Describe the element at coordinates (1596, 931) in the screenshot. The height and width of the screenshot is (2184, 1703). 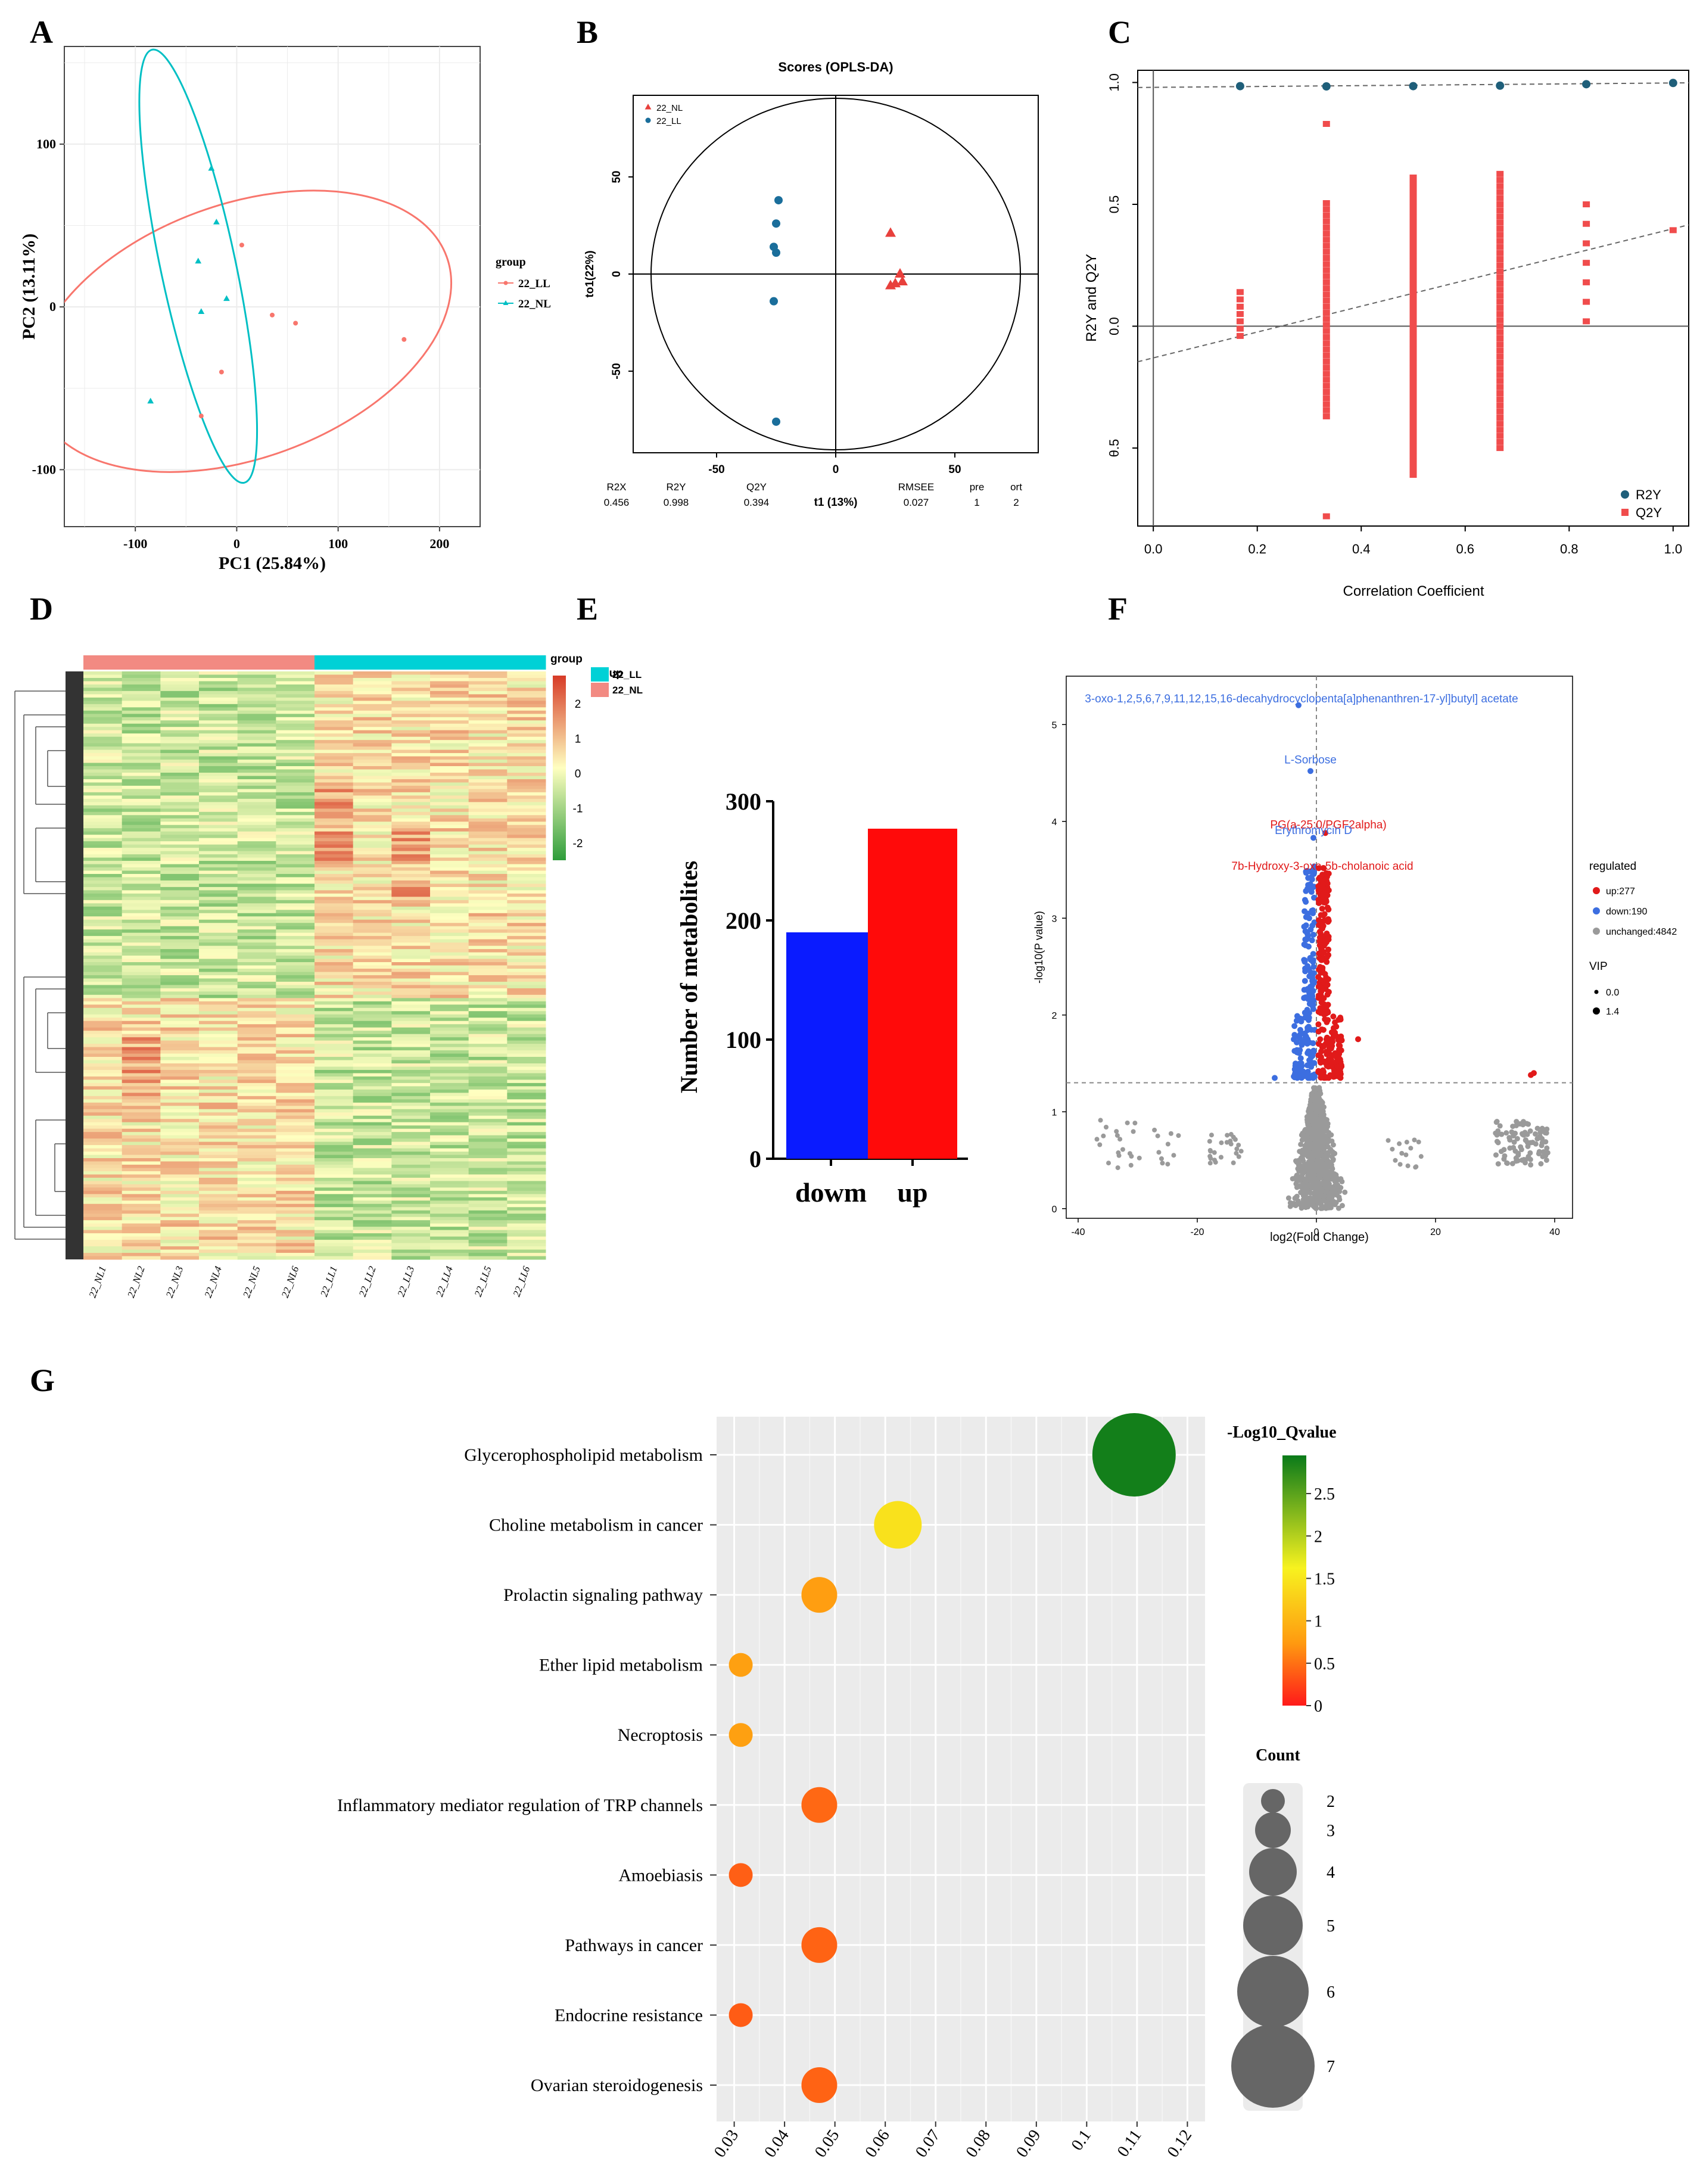
I see `panel-f-legend-marker` at that location.